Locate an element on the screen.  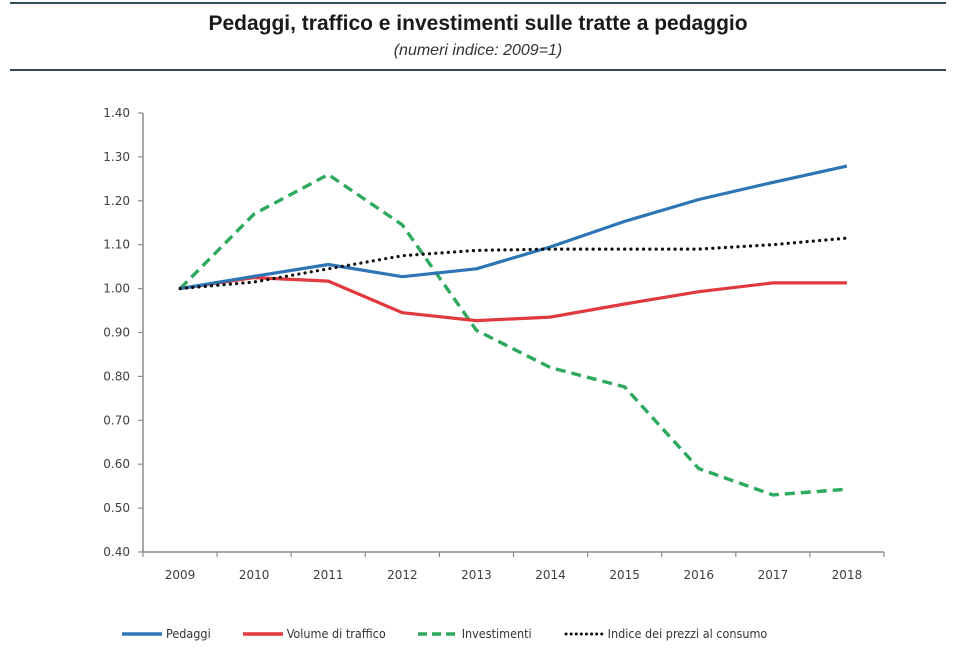
x-tick-label: 2009 is located at coordinates (180, 575).